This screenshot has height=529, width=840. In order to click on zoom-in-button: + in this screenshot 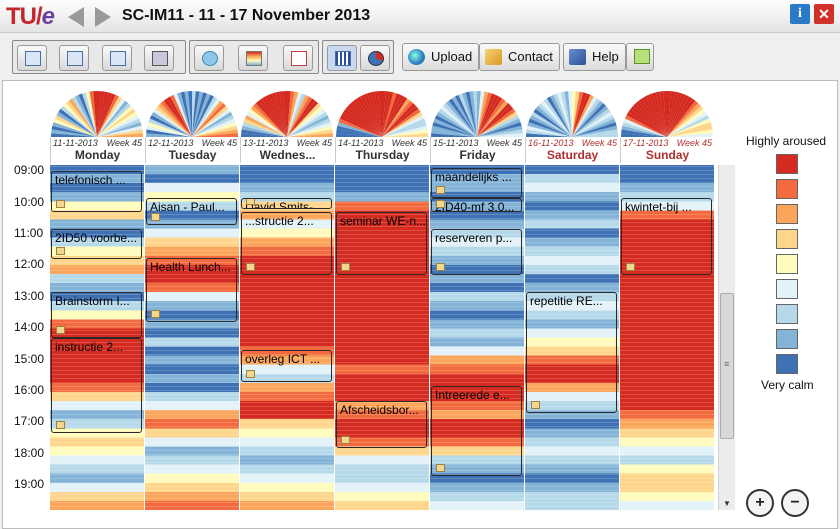, I will do `click(760, 503)`.